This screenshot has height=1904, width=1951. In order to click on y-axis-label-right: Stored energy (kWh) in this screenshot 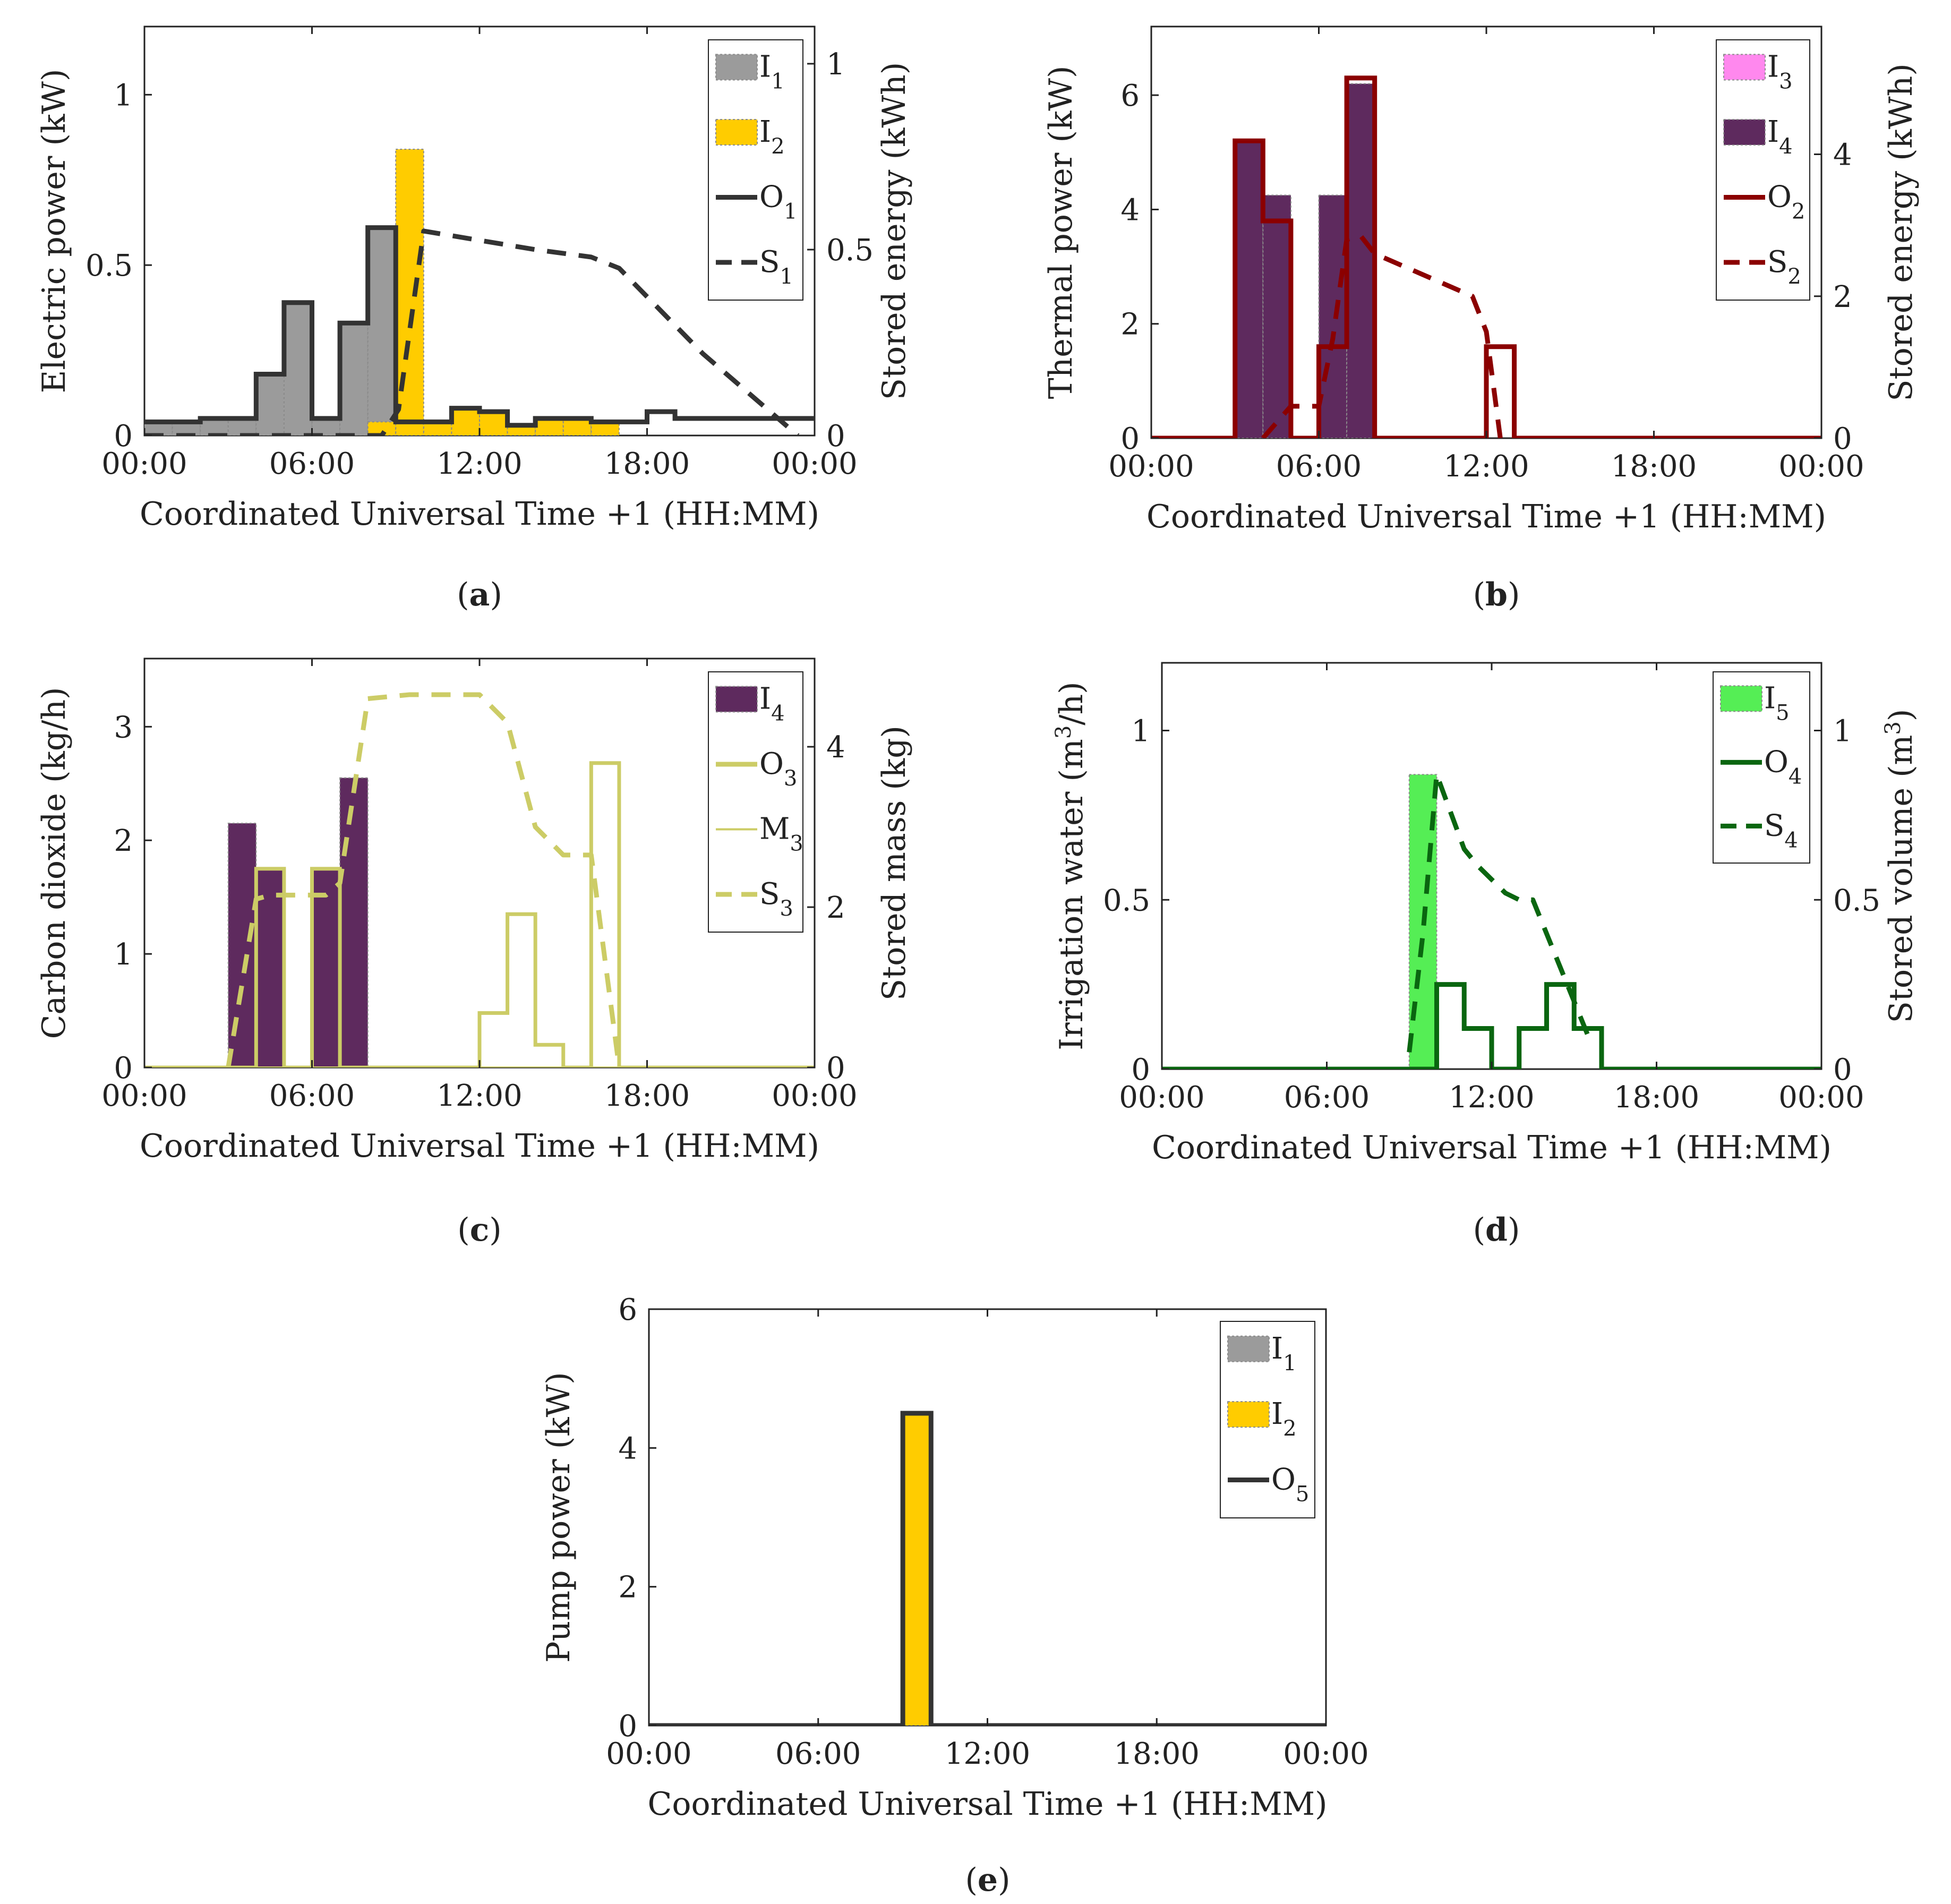, I will do `click(895, 231)`.